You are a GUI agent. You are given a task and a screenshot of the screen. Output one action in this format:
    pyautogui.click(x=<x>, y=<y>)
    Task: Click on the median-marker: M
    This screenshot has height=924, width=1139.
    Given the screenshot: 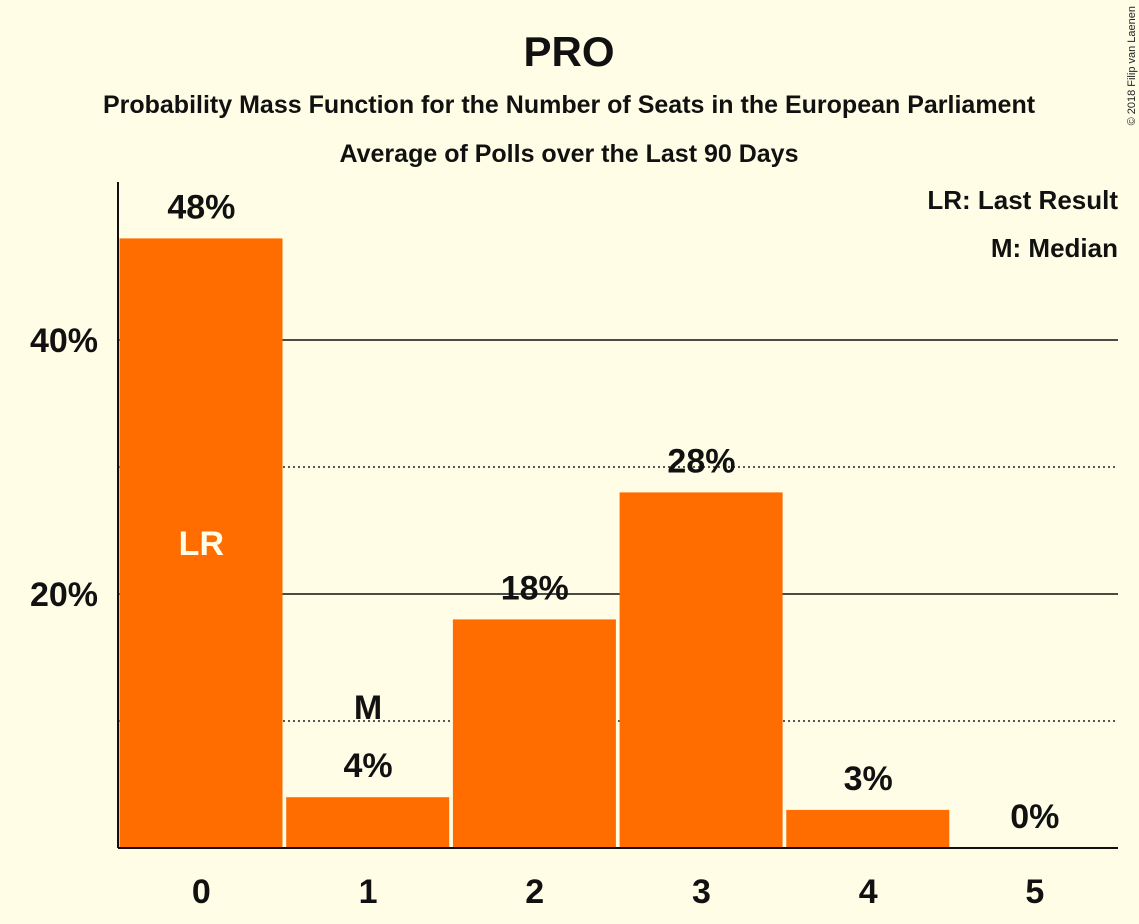 What is the action you would take?
    pyautogui.click(x=368, y=708)
    